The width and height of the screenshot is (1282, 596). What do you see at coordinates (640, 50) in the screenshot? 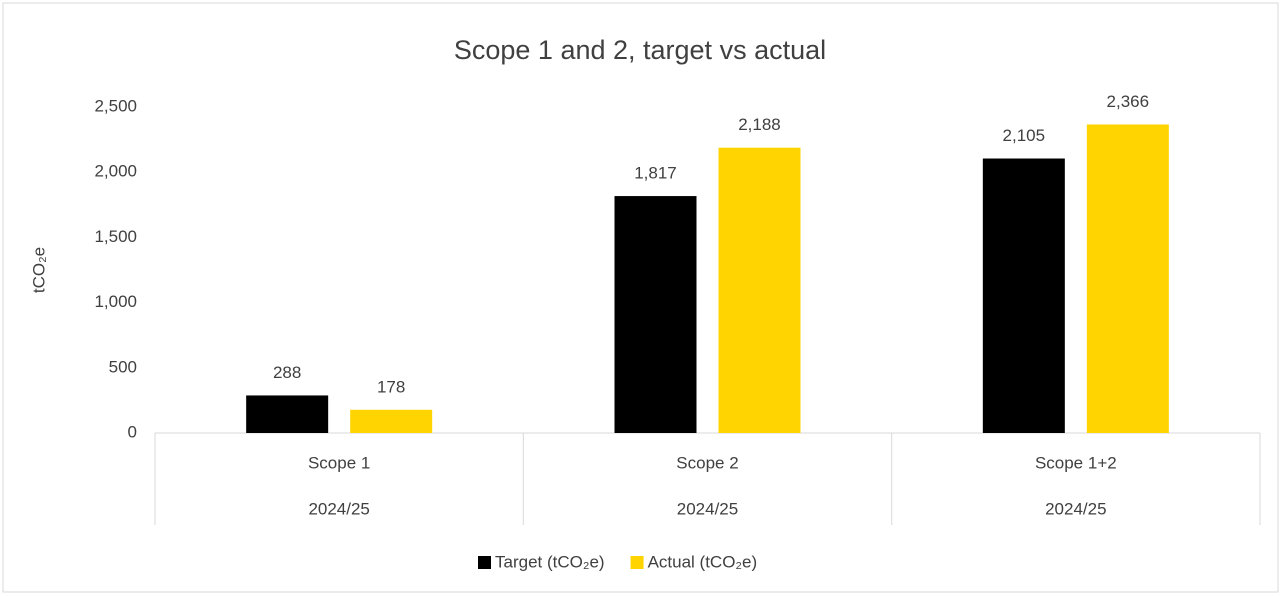
I see `chart-title: Scope 1 and 2, target vs actual` at bounding box center [640, 50].